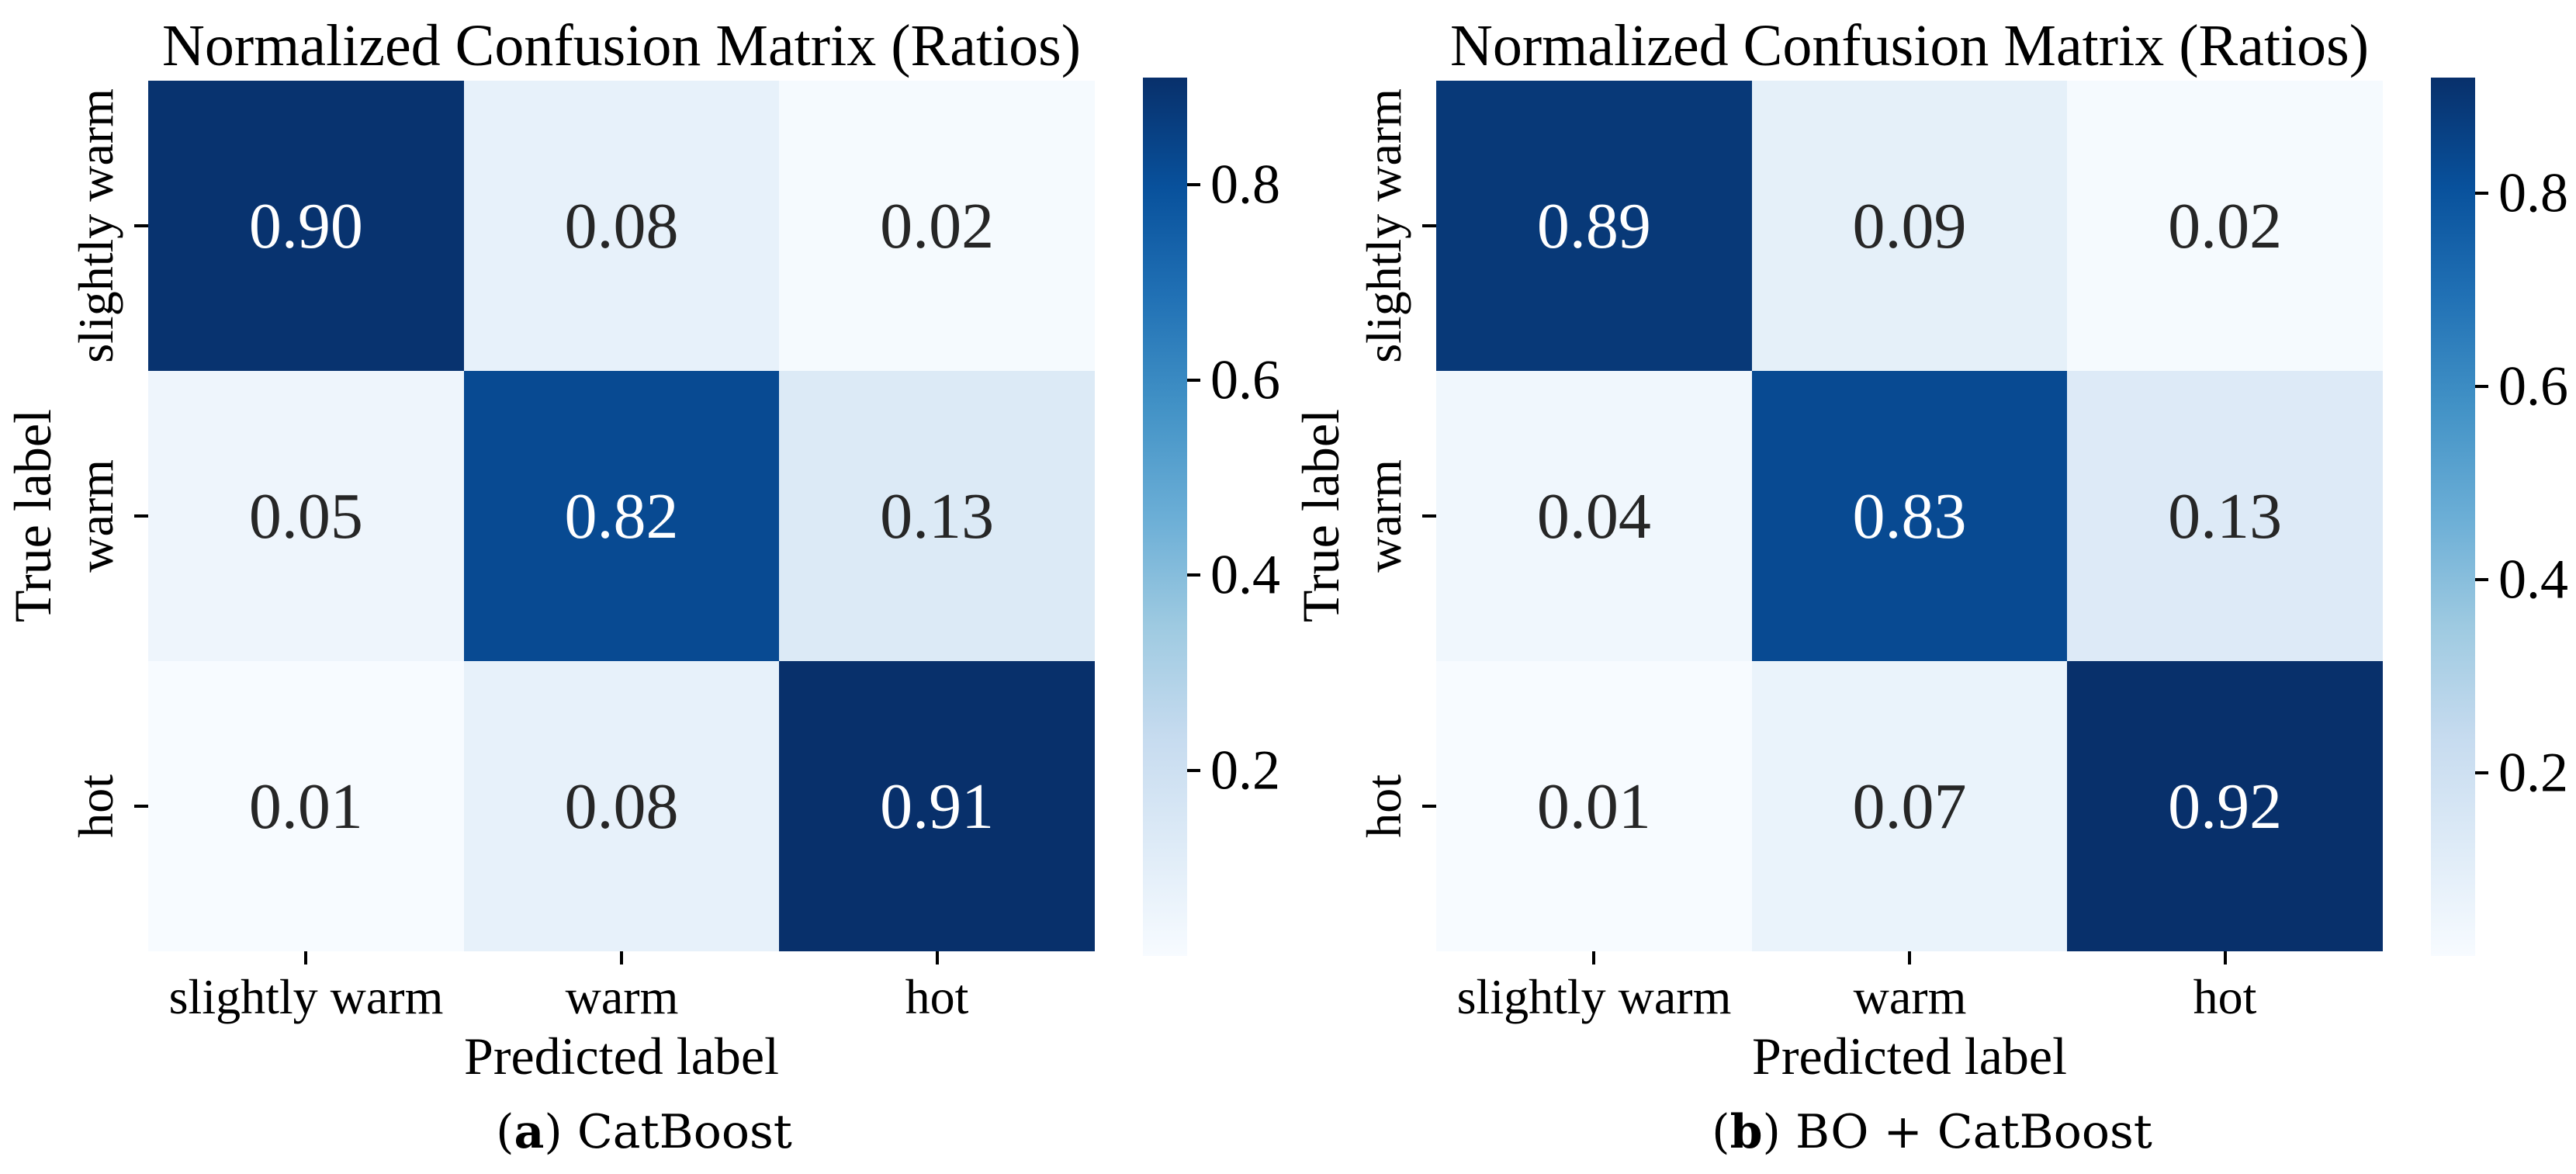 The height and width of the screenshot is (1174, 2576). Describe the element at coordinates (1932, 1132) in the screenshot. I see `subfigure-caption-b: (b) BO + CatBoost` at that location.